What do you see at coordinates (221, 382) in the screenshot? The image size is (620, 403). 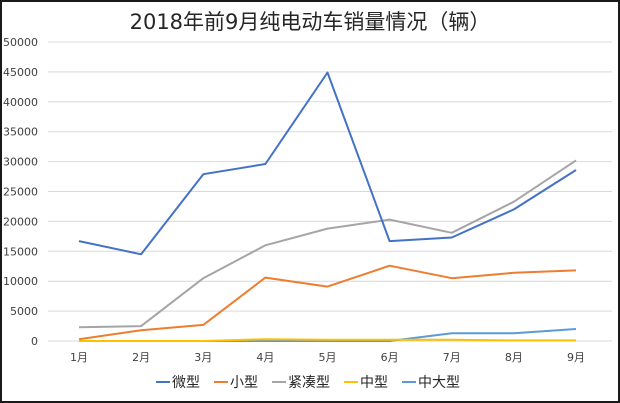 I see `legend-swatch-small` at bounding box center [221, 382].